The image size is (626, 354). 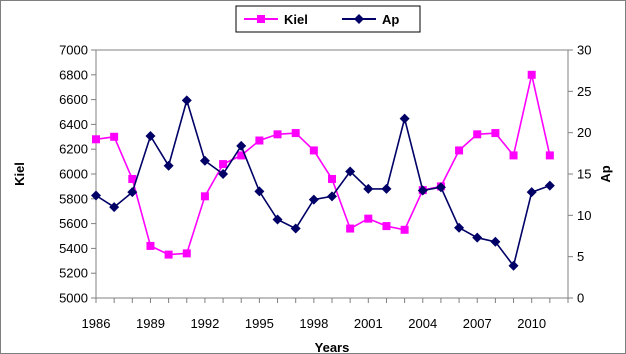 What do you see at coordinates (19, 174) in the screenshot?
I see `y-left-axis-title: Kiel` at bounding box center [19, 174].